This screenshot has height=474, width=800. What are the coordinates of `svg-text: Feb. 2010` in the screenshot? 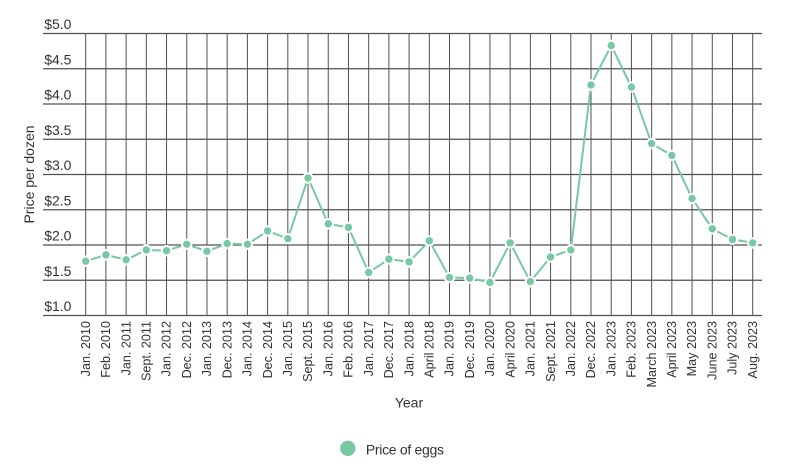 It's located at (106, 349).